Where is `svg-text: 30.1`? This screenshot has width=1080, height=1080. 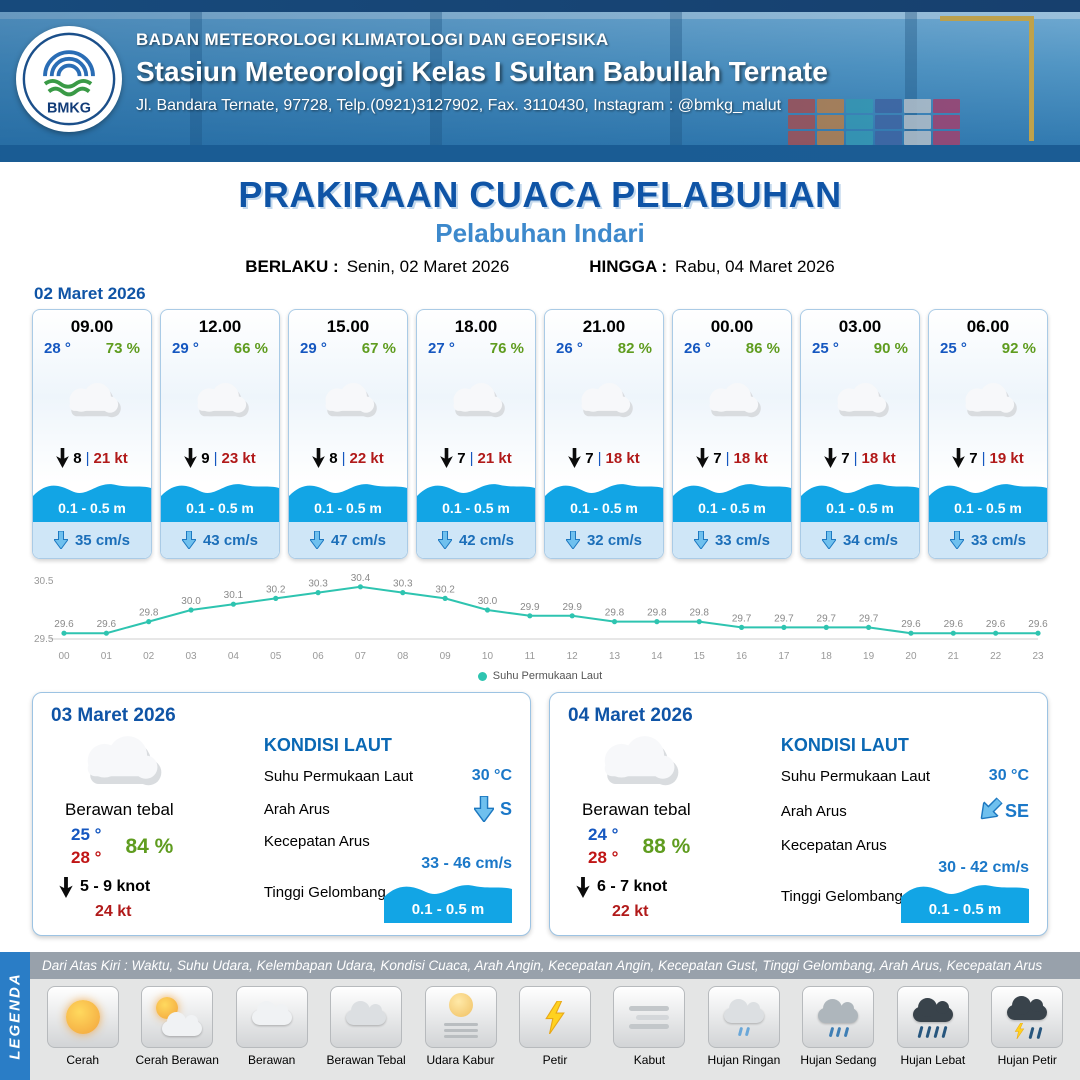 svg-text: 30.1 is located at coordinates (234, 595).